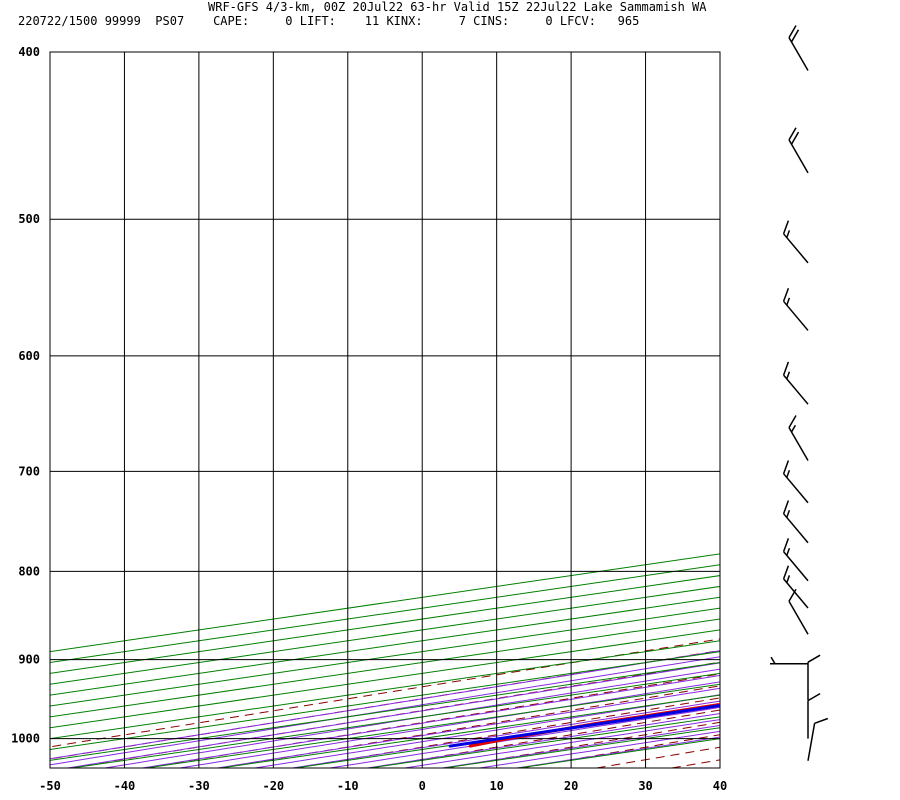 Image resolution: width=900 pixels, height=800 pixels. I want to click on y-tick-label: 500, so click(29, 219).